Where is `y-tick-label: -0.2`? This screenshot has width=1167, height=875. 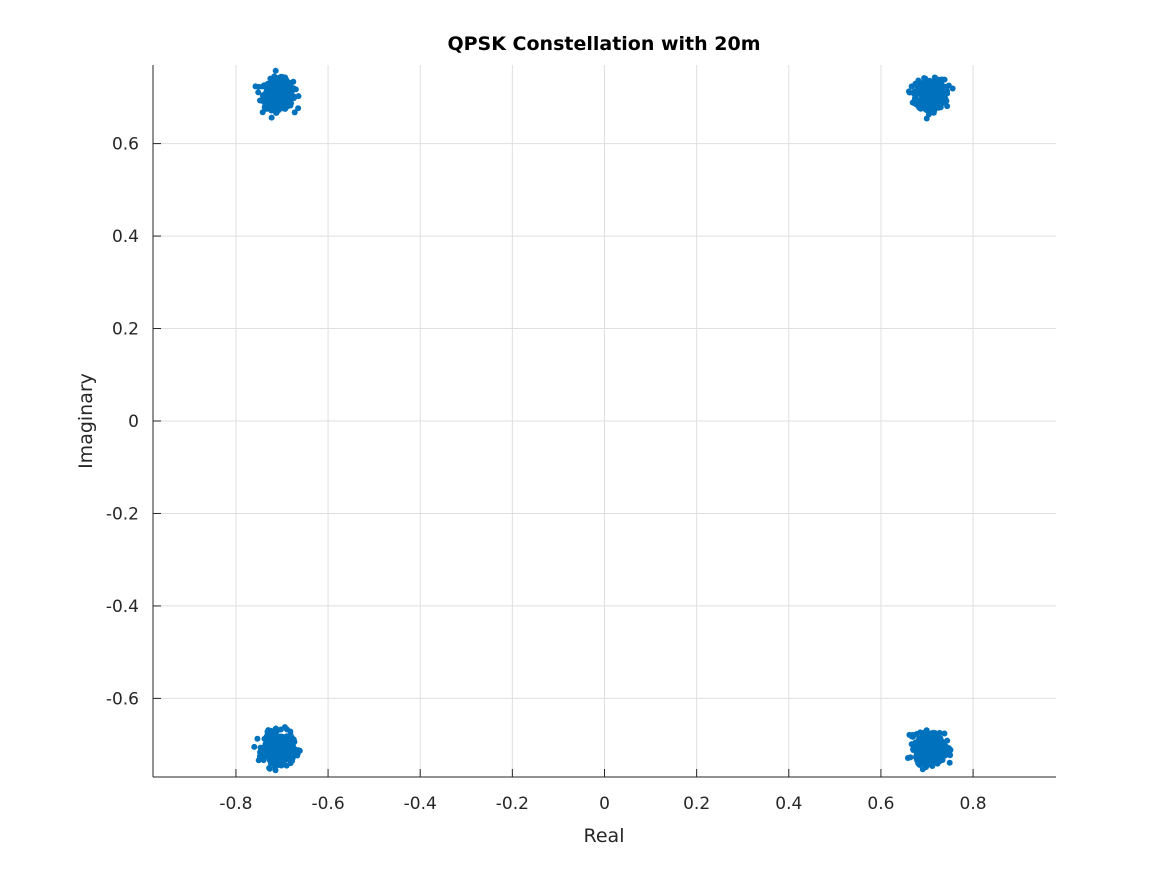
y-tick-label: -0.2 is located at coordinates (122, 514).